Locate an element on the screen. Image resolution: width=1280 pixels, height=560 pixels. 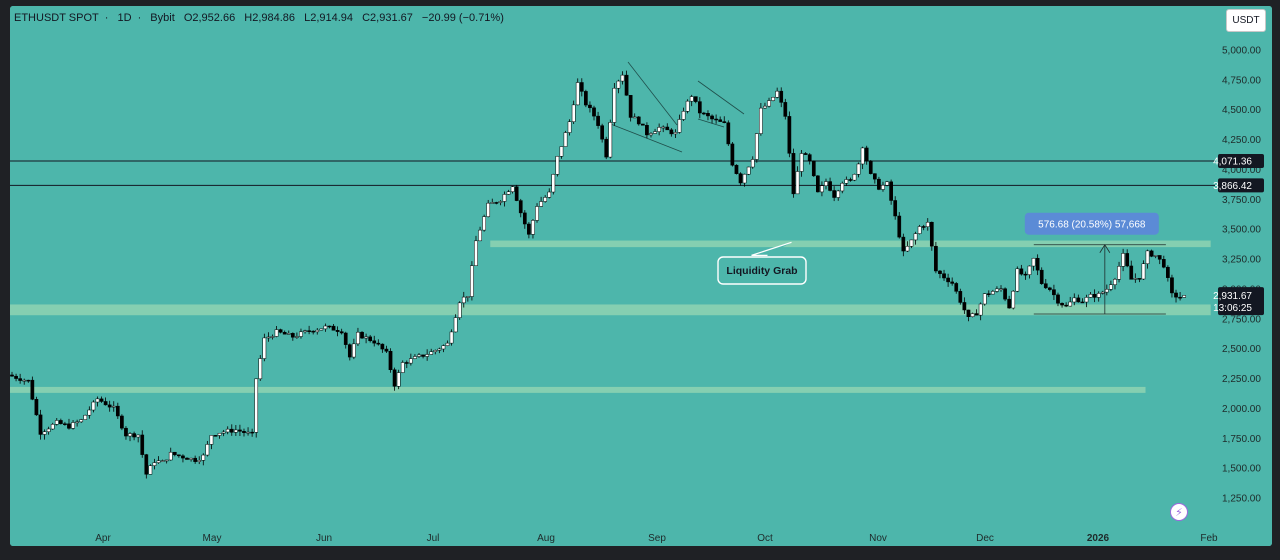
ytick-label: 1,750.00 is located at coordinates (1241, 439).